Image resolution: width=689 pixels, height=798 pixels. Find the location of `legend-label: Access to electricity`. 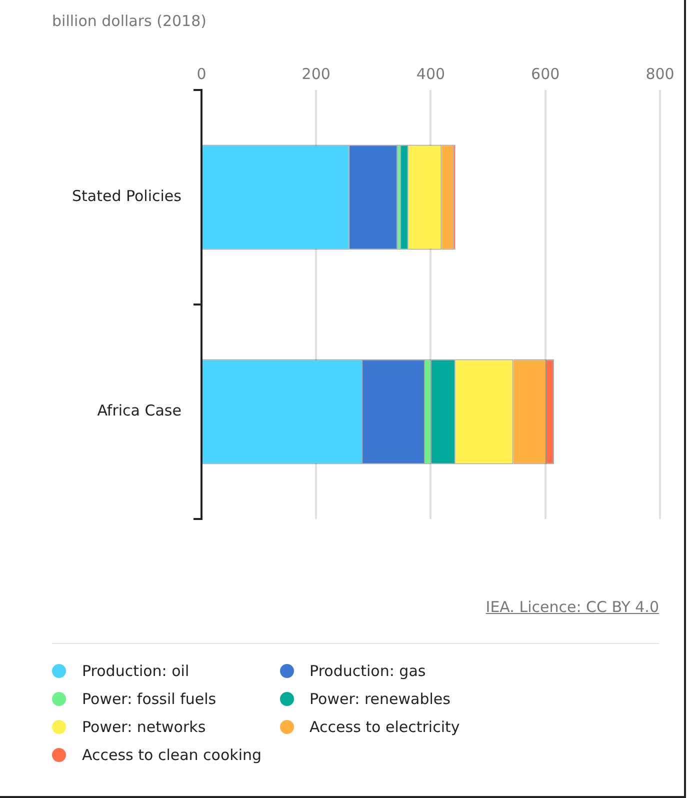

legend-label: Access to electricity is located at coordinates (385, 727).